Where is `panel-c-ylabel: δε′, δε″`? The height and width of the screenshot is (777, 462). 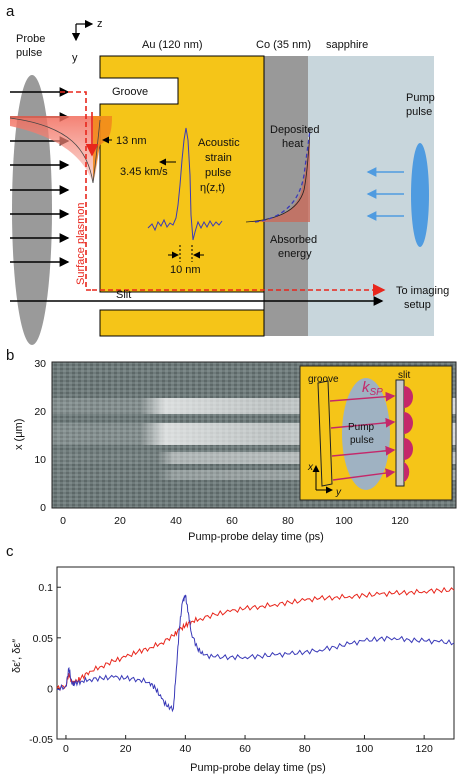 panel-c-ylabel: δε′, δε″ is located at coordinates (17, 656).